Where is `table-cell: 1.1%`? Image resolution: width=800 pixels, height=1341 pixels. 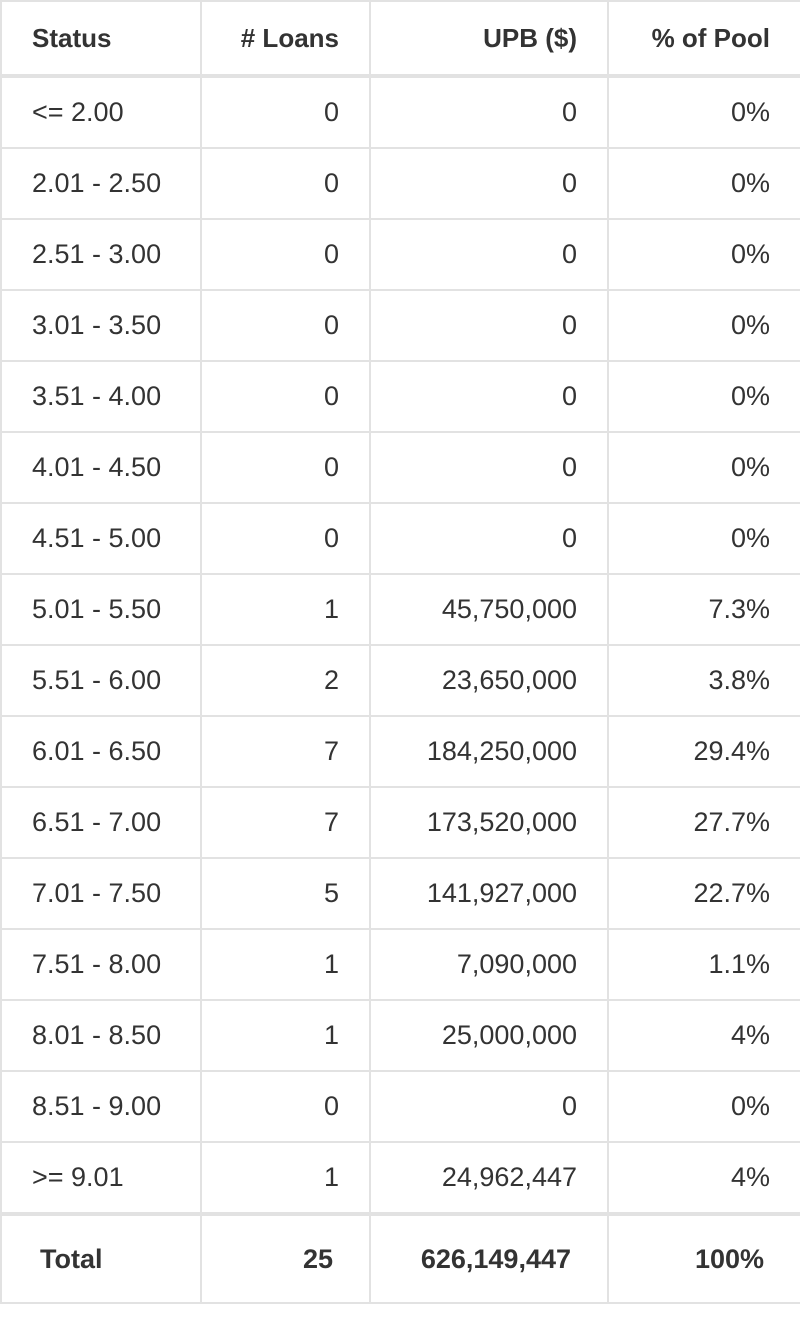
table-cell: 1.1% is located at coordinates (703, 964).